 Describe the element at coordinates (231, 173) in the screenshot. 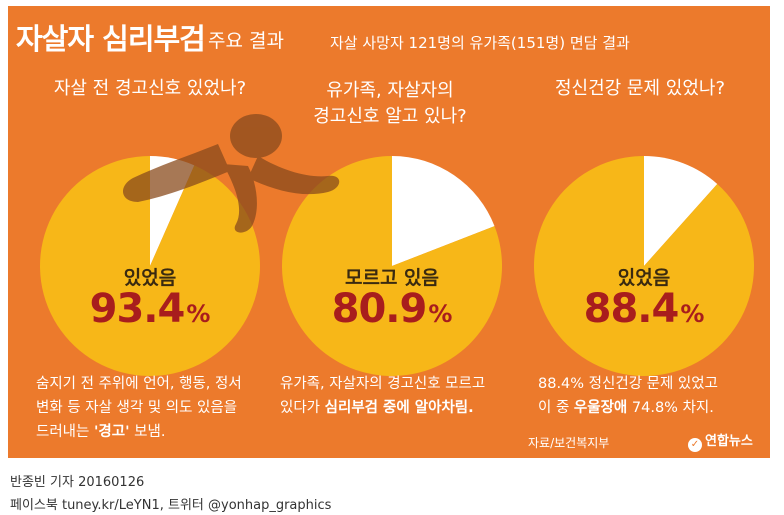

I see `person-silhouette-icon` at that location.